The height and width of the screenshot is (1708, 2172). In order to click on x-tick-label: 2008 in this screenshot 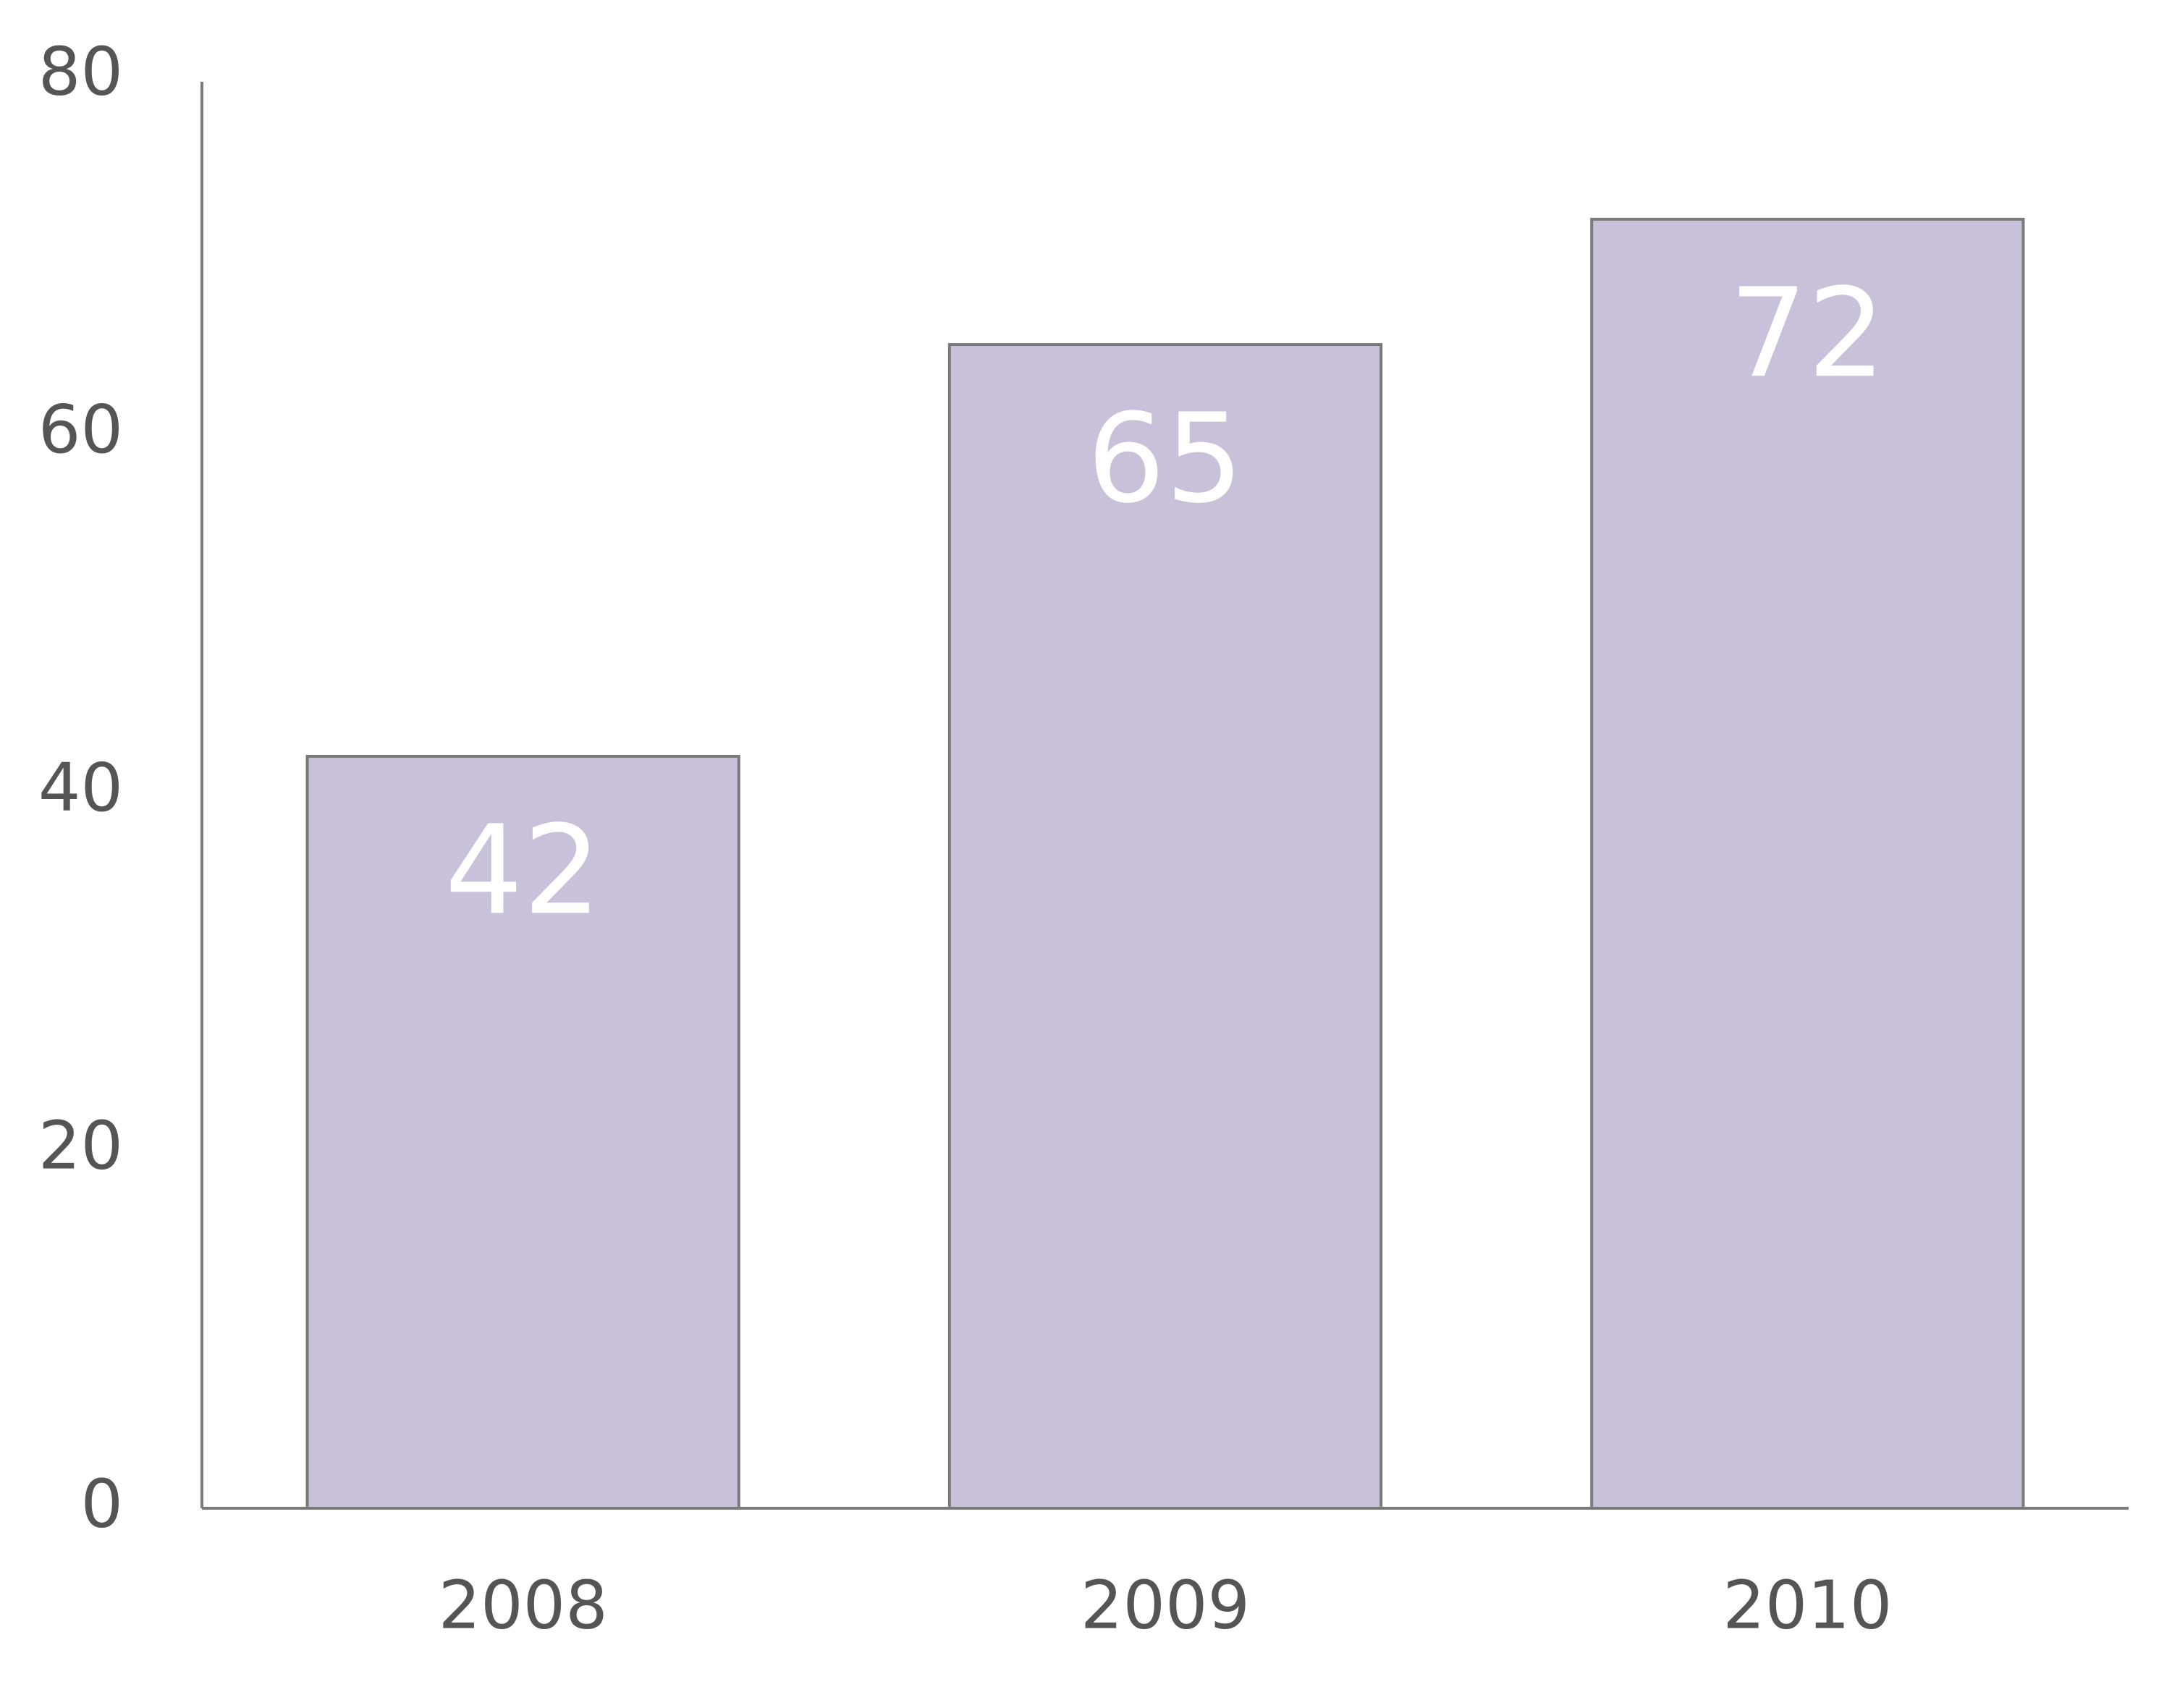, I will do `click(523, 1605)`.